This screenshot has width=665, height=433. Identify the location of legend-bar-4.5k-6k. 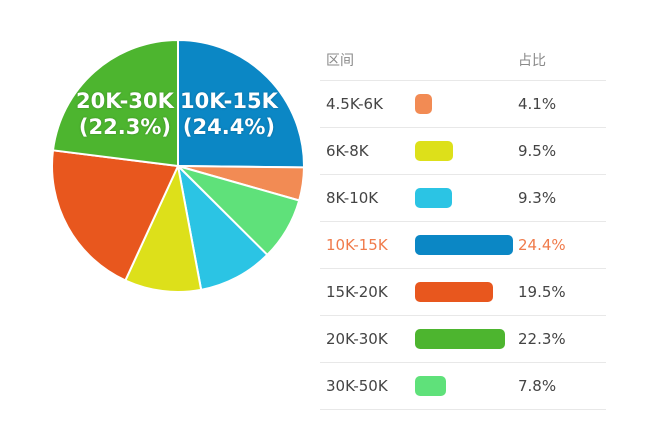
(423, 104).